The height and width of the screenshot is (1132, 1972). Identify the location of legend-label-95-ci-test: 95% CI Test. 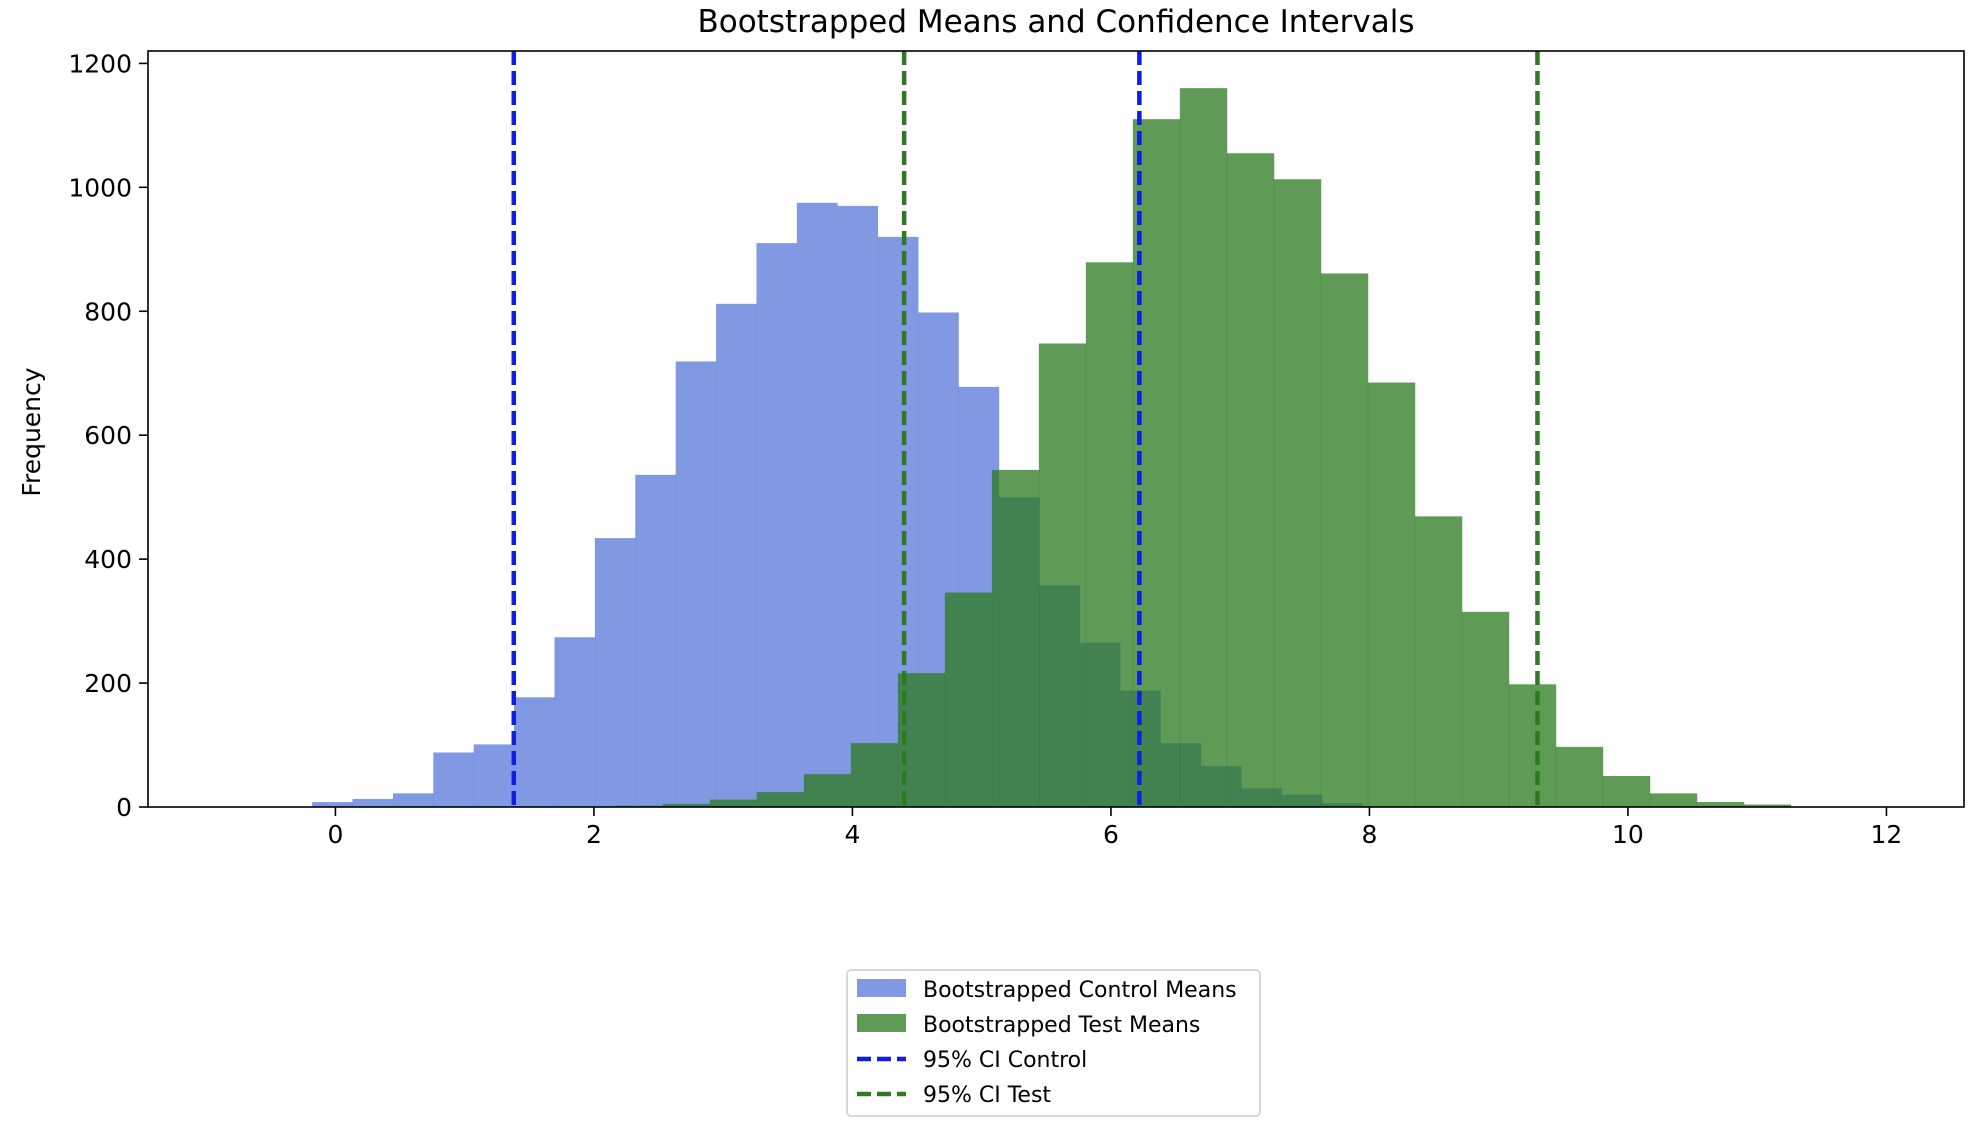
(987, 1095).